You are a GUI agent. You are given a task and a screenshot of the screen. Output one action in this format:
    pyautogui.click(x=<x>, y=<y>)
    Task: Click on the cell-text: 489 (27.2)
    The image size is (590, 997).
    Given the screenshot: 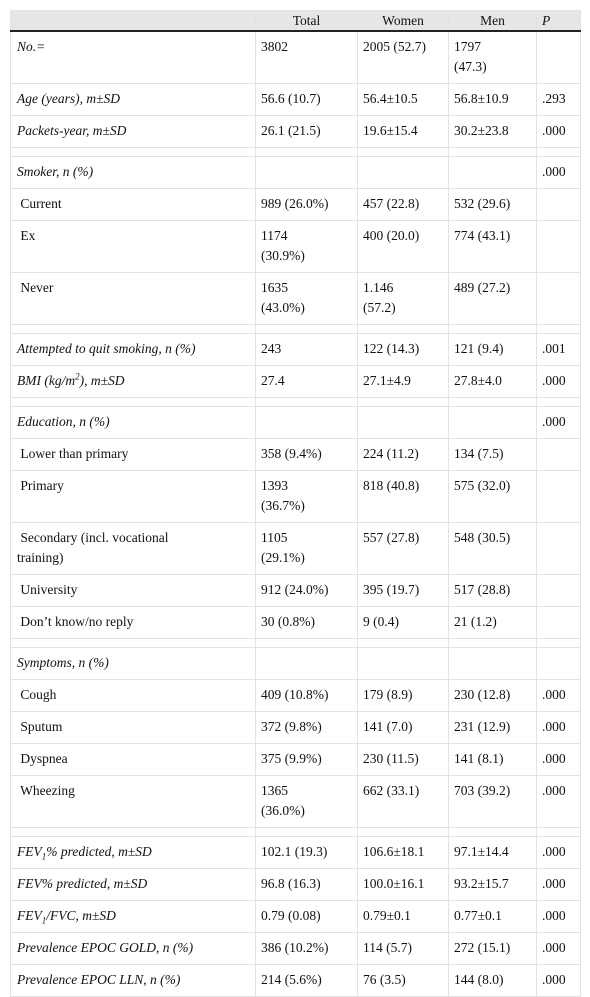 What is the action you would take?
    pyautogui.click(x=482, y=287)
    